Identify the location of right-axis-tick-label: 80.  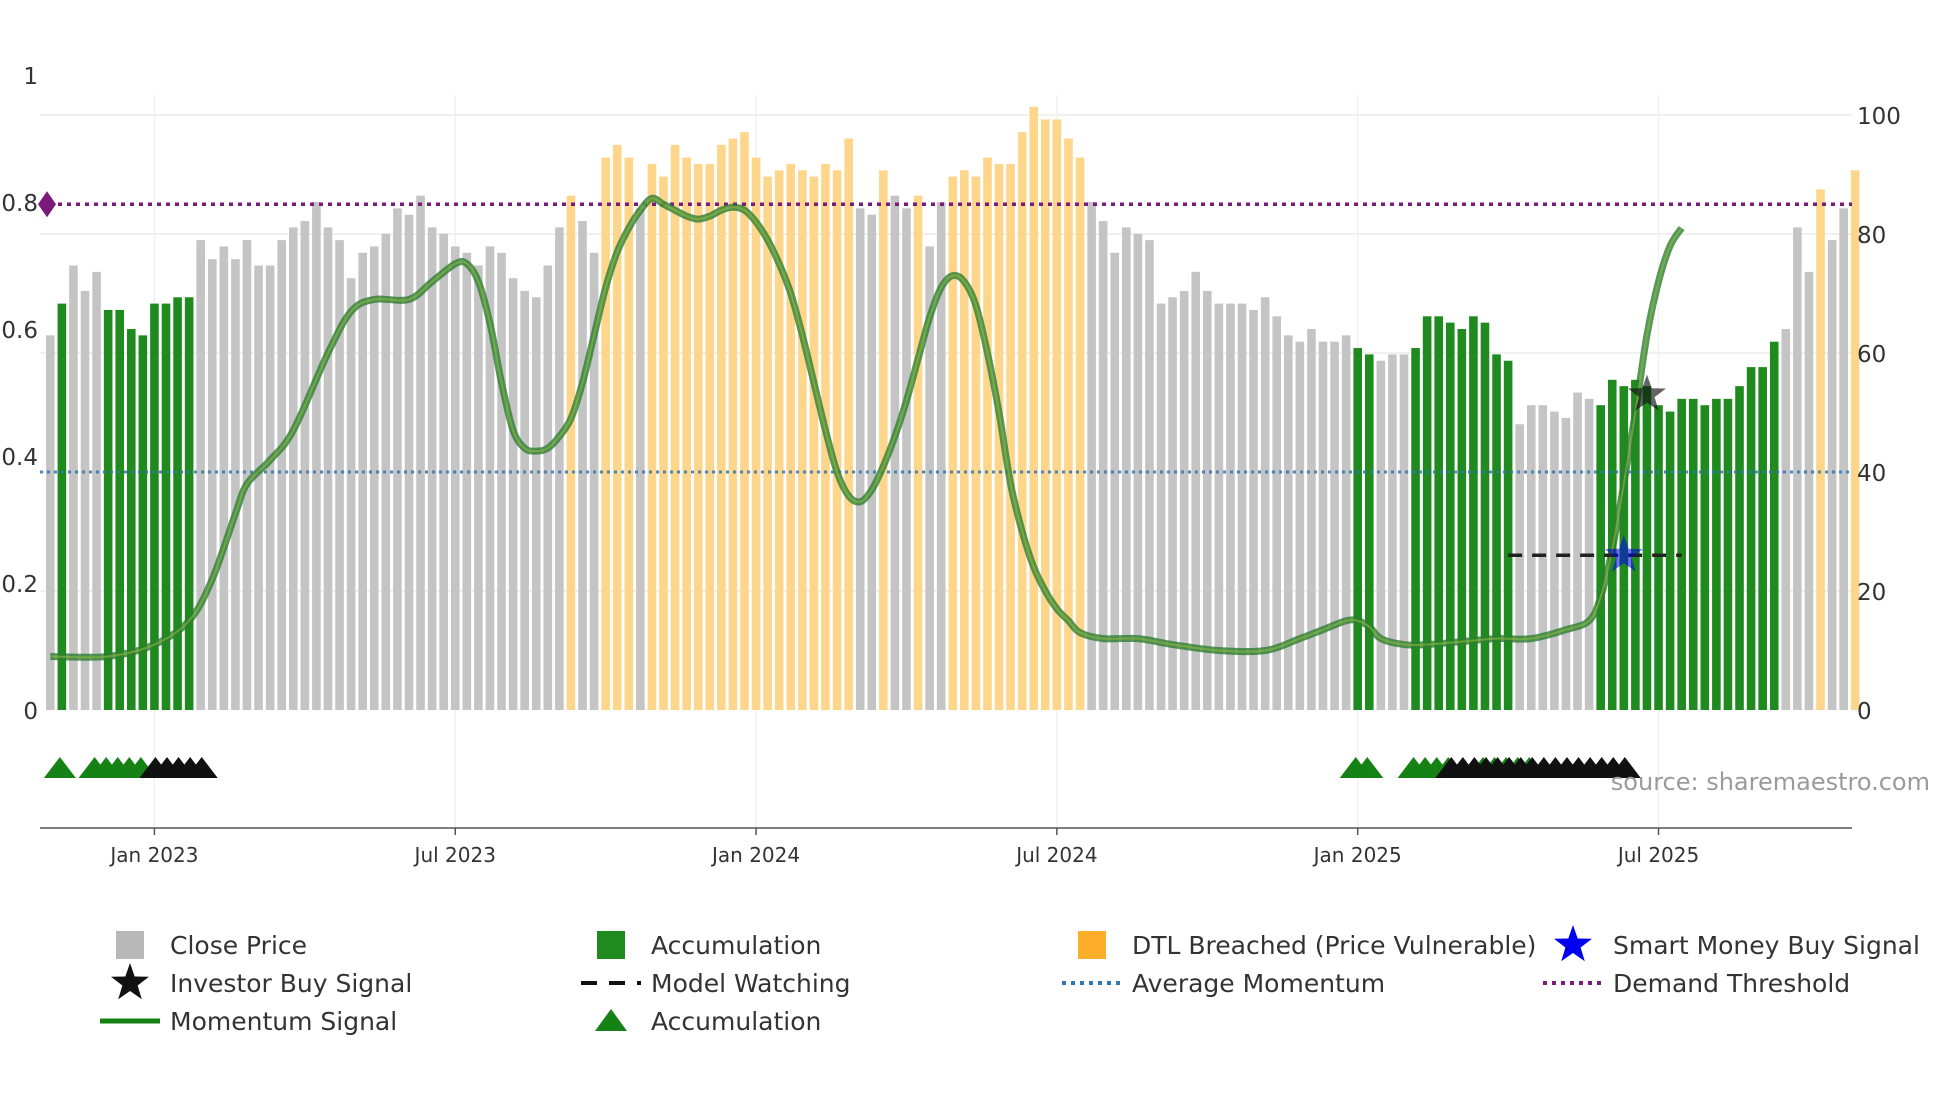
(1871, 236).